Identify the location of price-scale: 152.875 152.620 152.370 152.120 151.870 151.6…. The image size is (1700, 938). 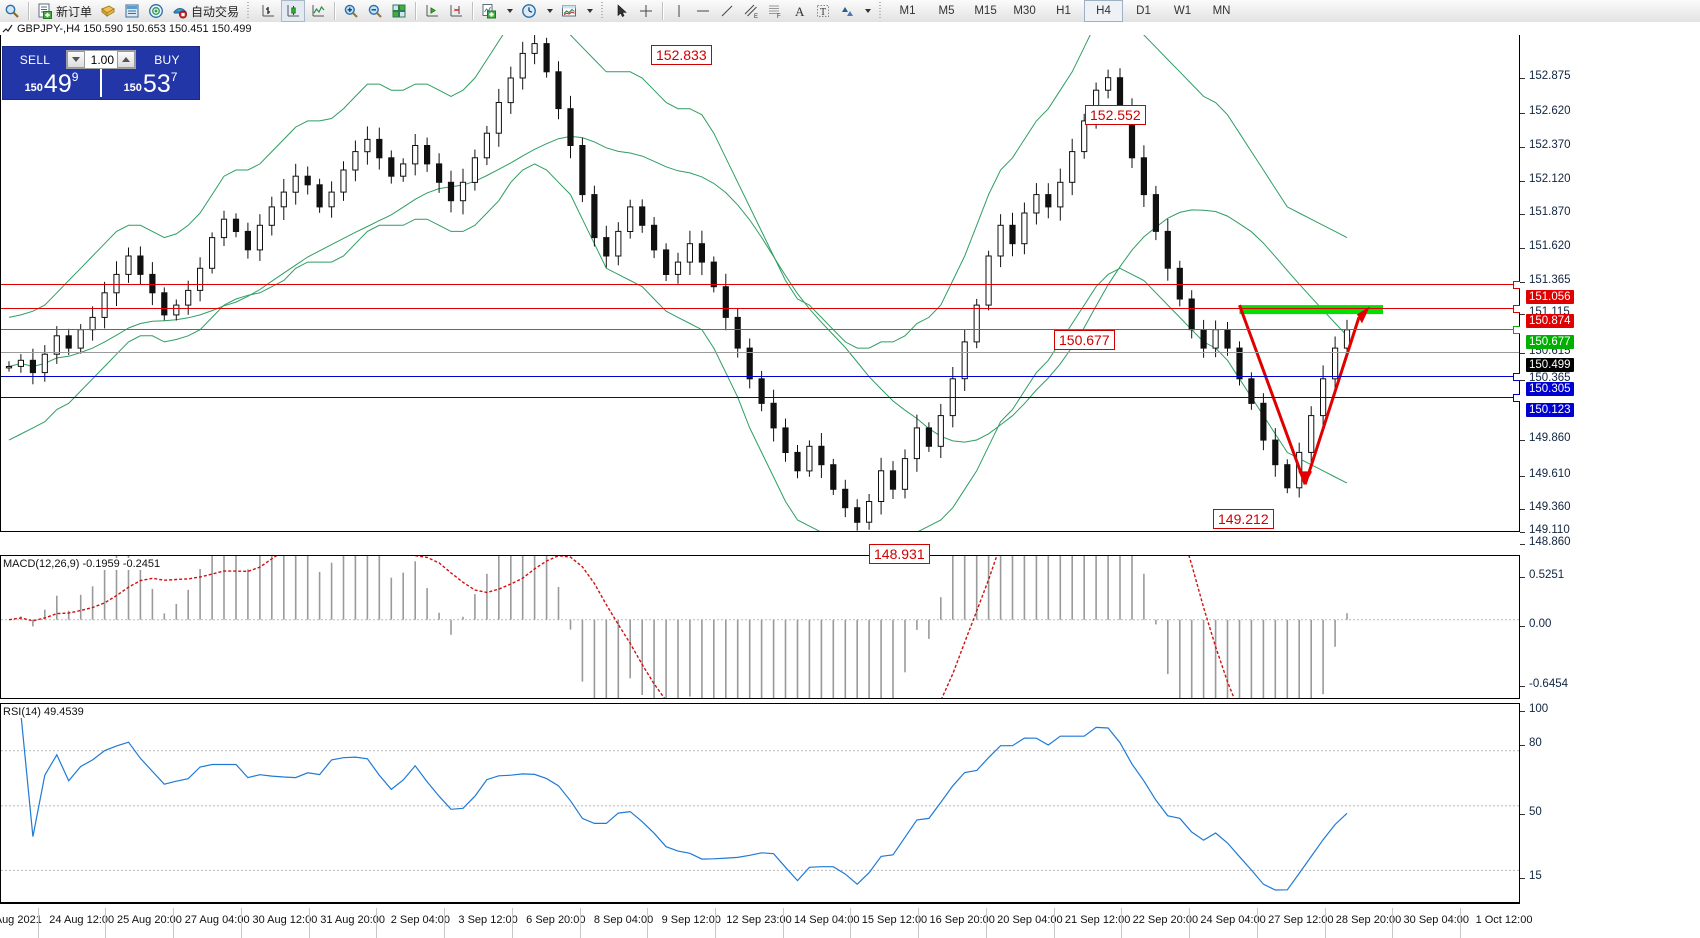
(1610, 291).